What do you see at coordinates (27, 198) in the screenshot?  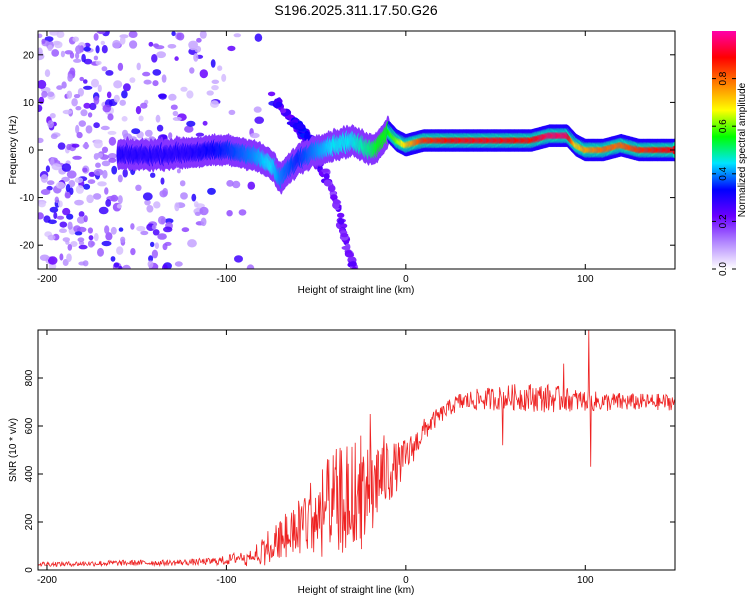 I see `spectrogram-y-tick-label: -10` at bounding box center [27, 198].